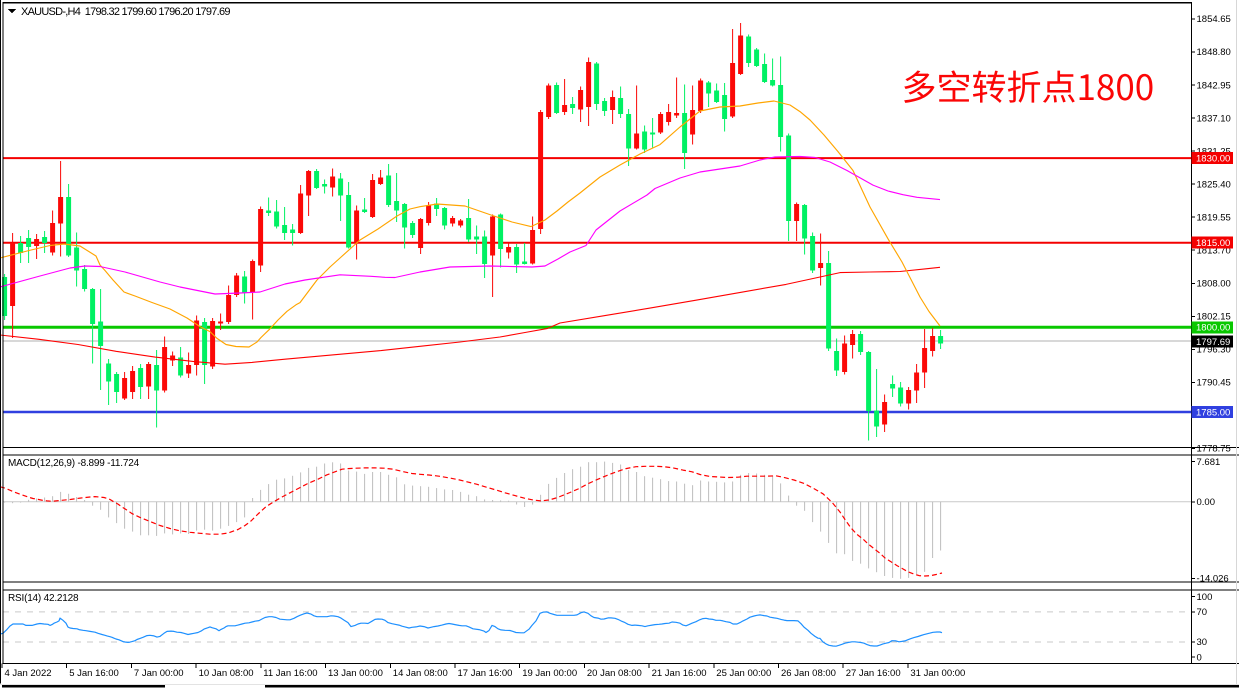 The height and width of the screenshot is (688, 1239). What do you see at coordinates (1214, 217) in the screenshot?
I see `svg-text: 1819.55` at bounding box center [1214, 217].